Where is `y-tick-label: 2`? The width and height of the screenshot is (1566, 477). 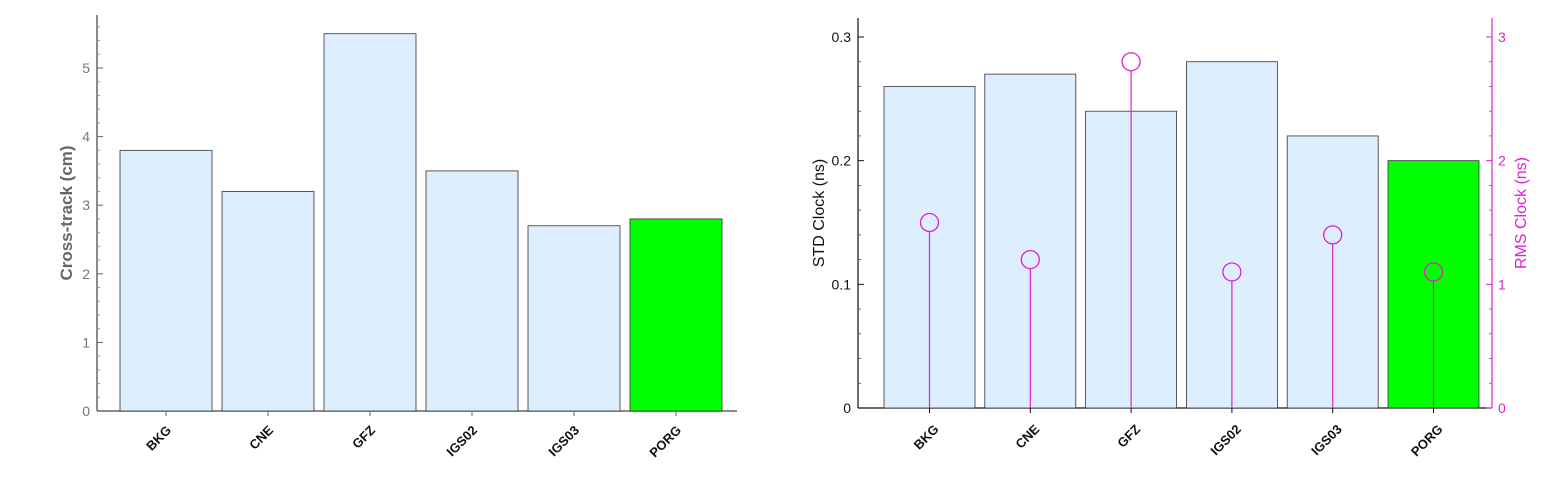 y-tick-label: 2 is located at coordinates (86, 274).